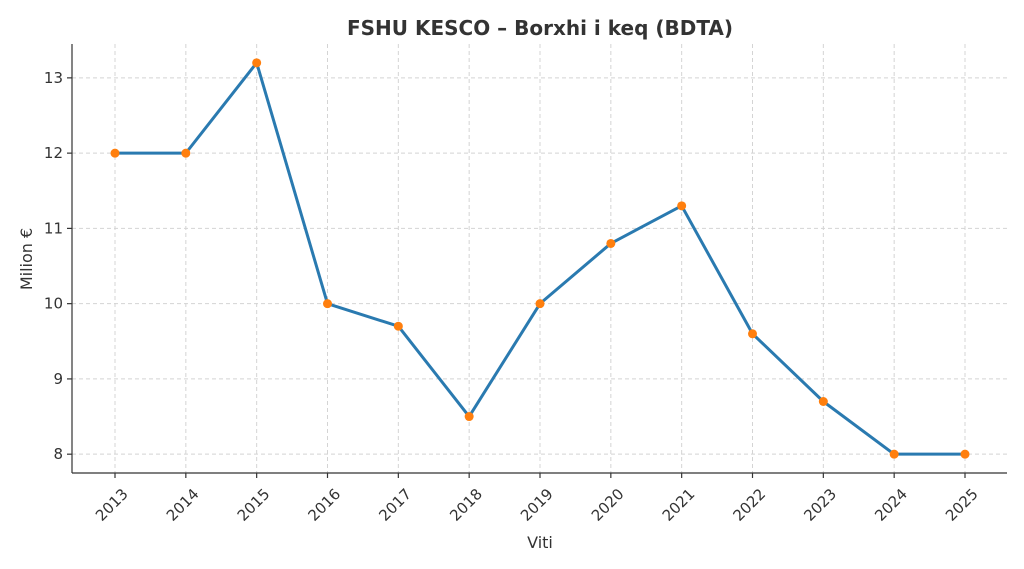  What do you see at coordinates (325, 505) in the screenshot?
I see `x-tick-label: 2016` at bounding box center [325, 505].